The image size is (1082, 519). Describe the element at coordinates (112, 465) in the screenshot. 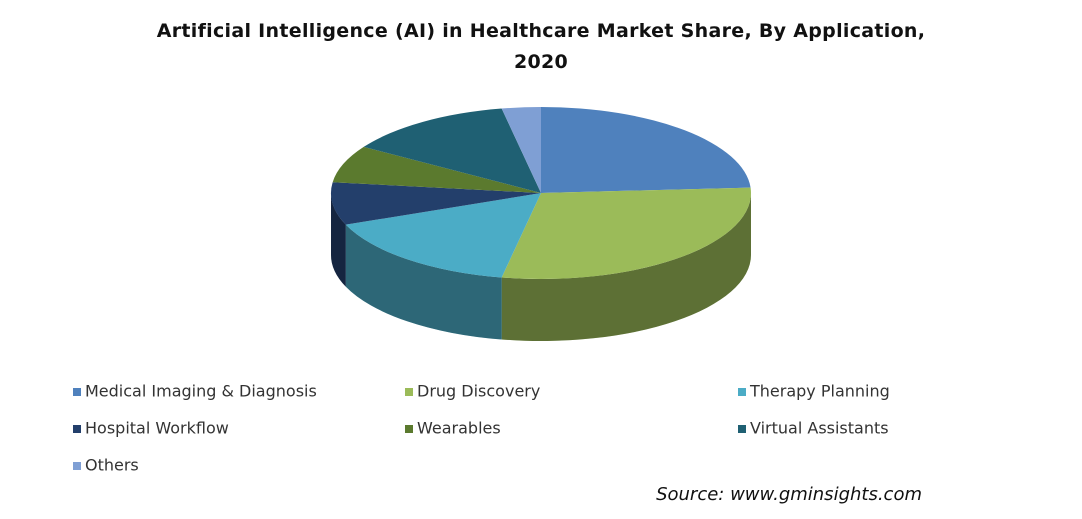

I see `legend-label: Others` at that location.